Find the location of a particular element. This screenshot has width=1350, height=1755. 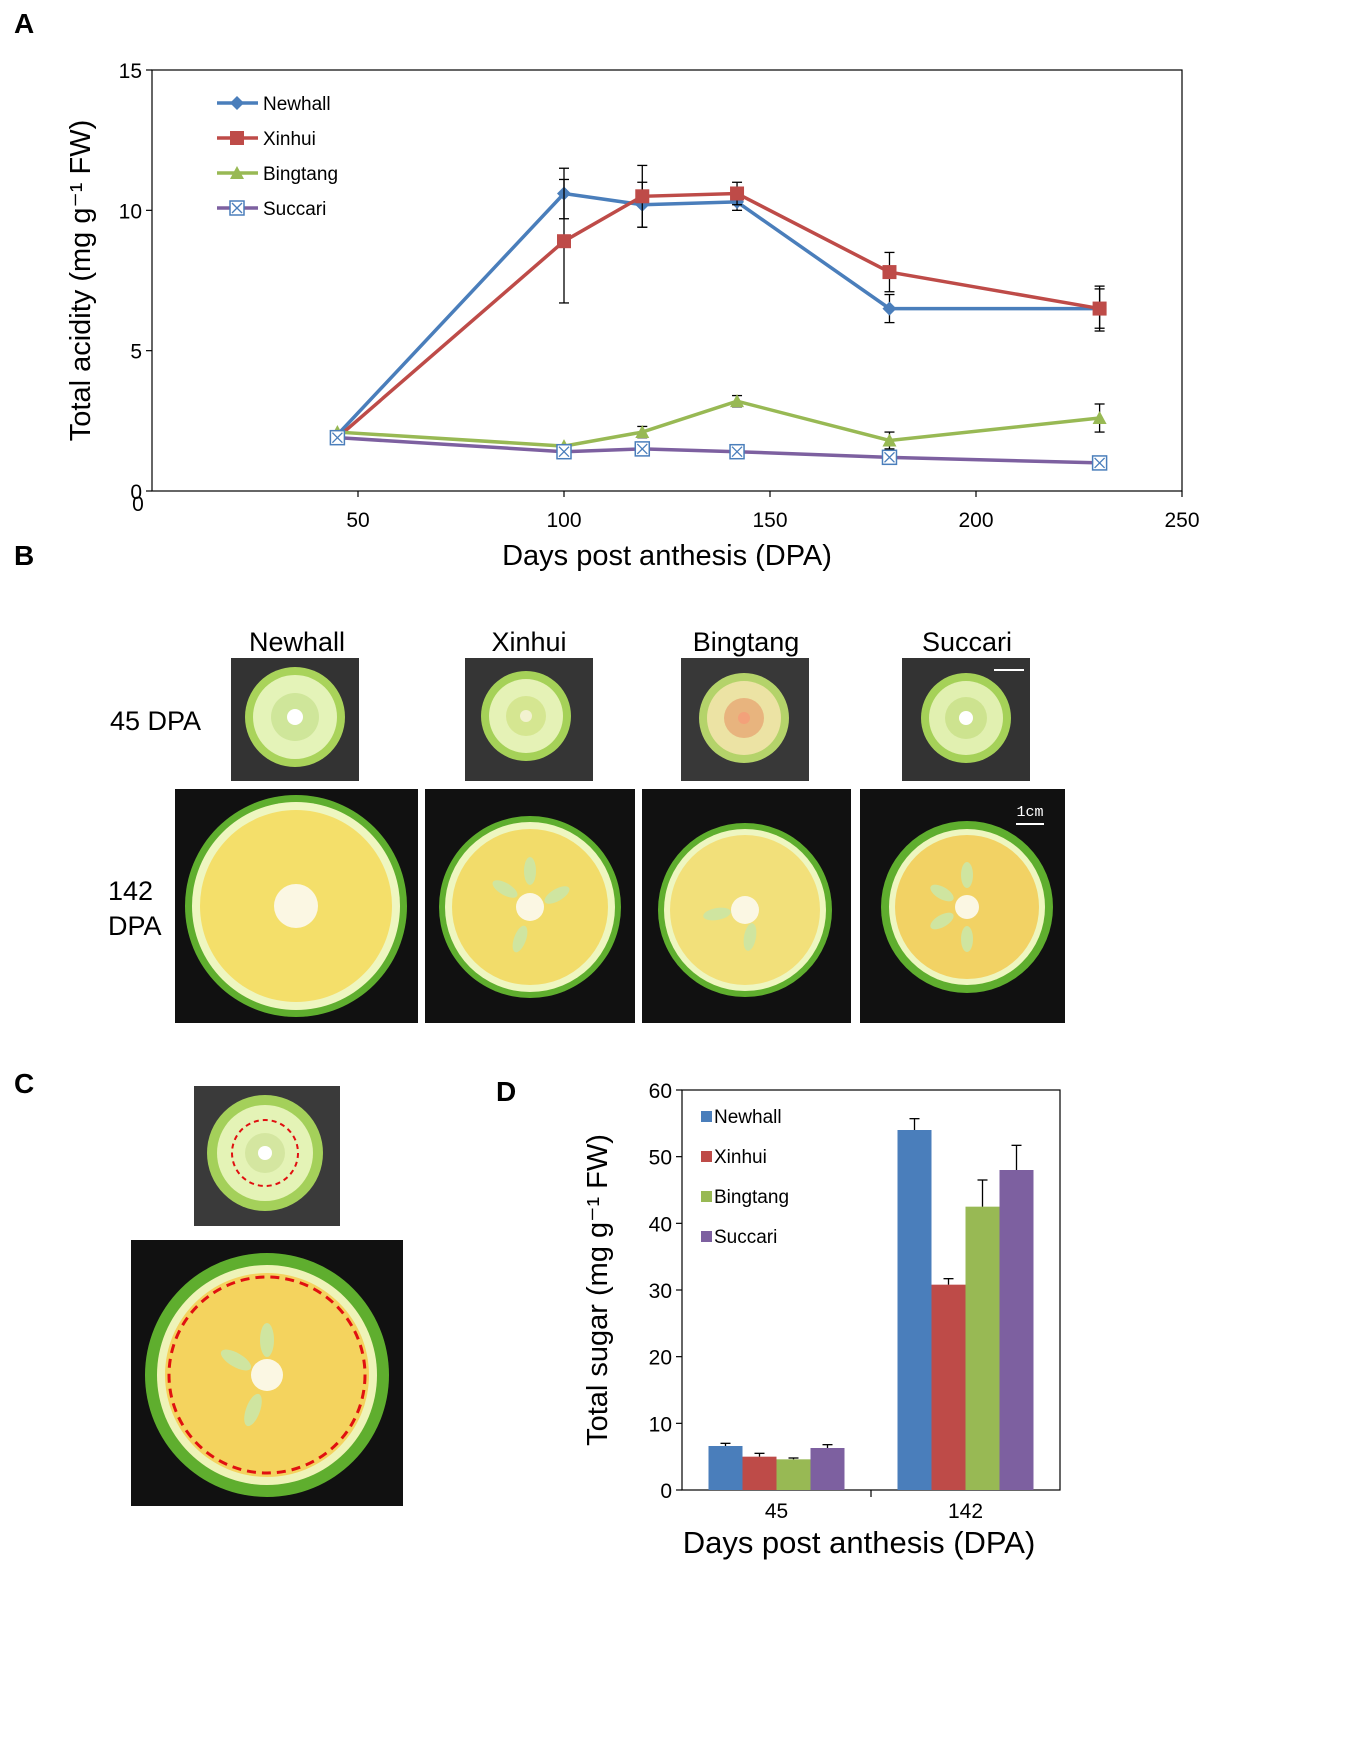

panel-letter-d: D is located at coordinates (506, 1091).